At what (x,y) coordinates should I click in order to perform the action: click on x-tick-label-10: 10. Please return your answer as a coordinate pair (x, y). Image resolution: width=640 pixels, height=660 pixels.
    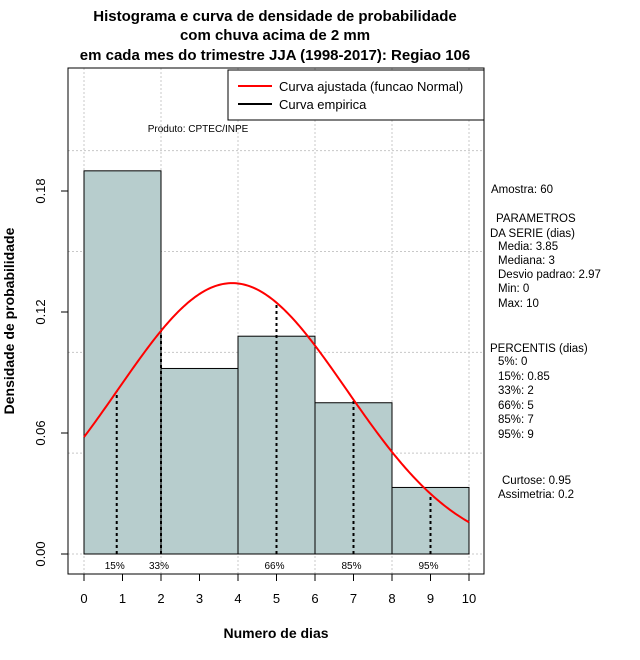
    Looking at the image, I should click on (469, 598).